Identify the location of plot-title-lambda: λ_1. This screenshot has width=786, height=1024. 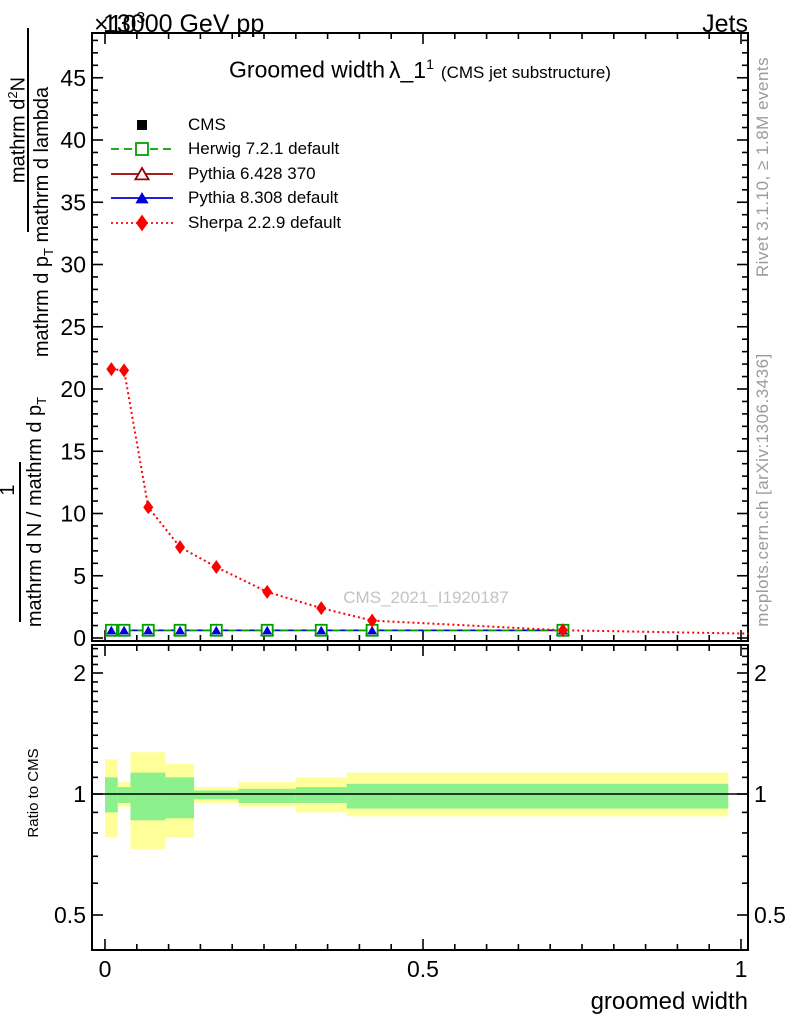
(408, 69).